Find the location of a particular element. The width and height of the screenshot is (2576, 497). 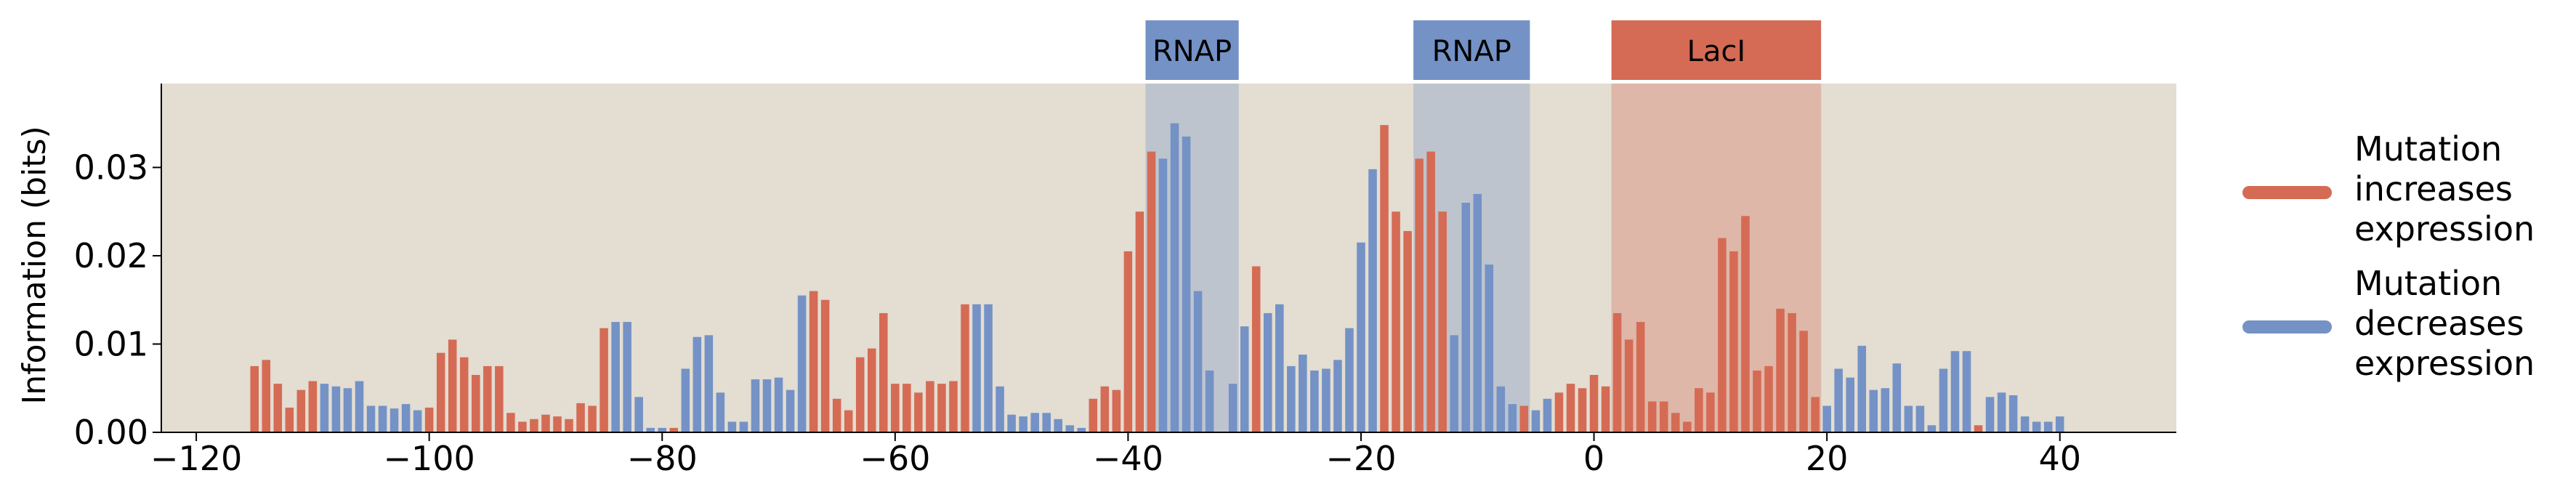

x-tick-label: −60 is located at coordinates (895, 458).